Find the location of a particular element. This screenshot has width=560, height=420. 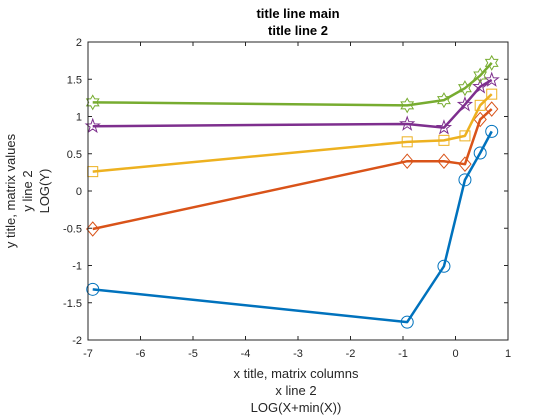

y-axis-title-line: y line 2 is located at coordinates (27, 190).